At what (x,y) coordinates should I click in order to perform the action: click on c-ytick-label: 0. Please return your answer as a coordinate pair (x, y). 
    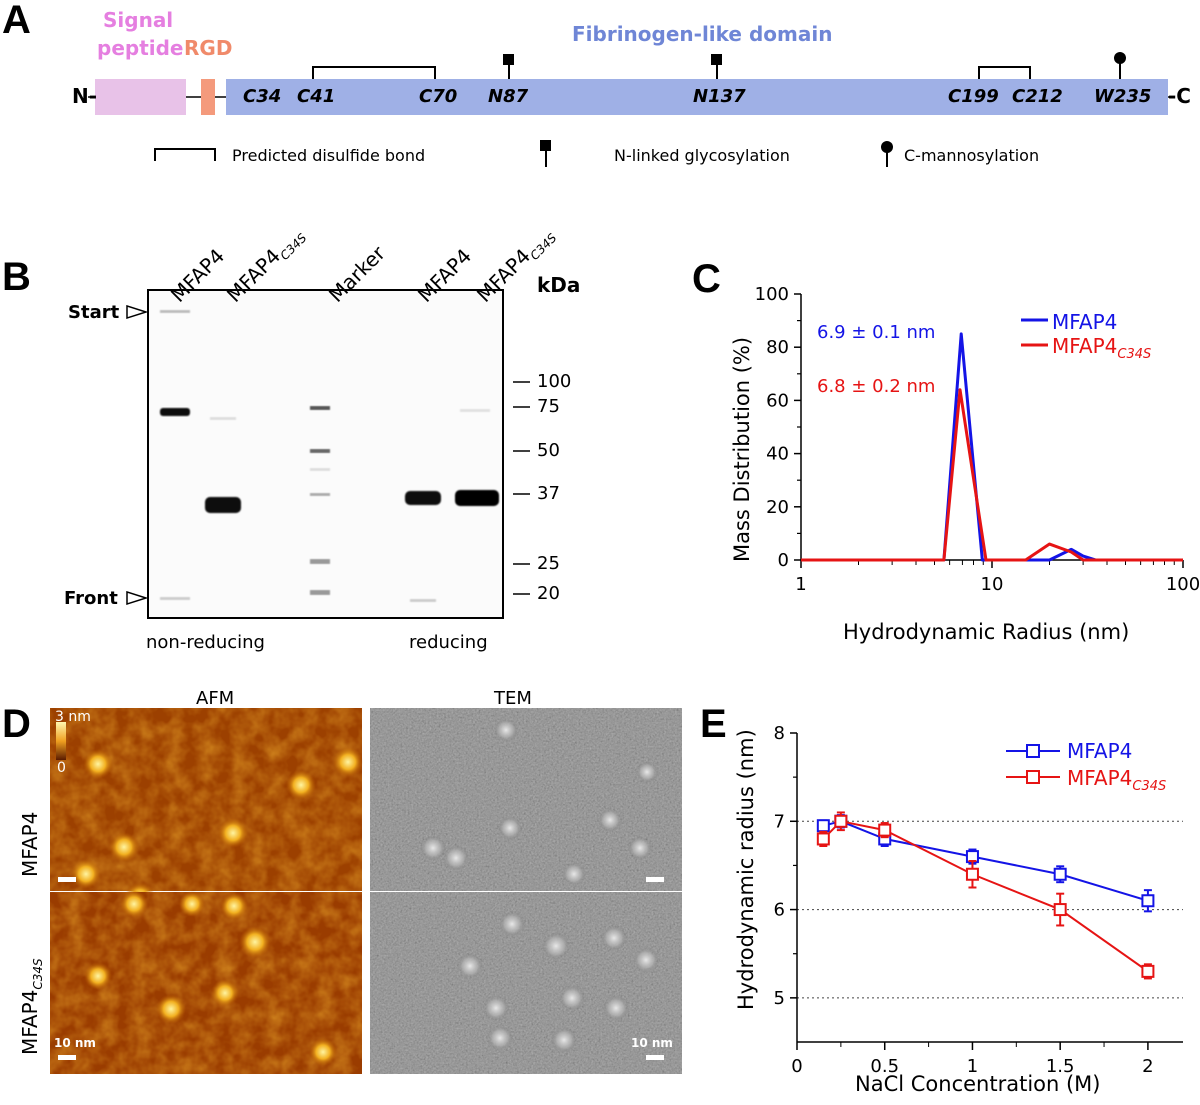
    Looking at the image, I should click on (783, 560).